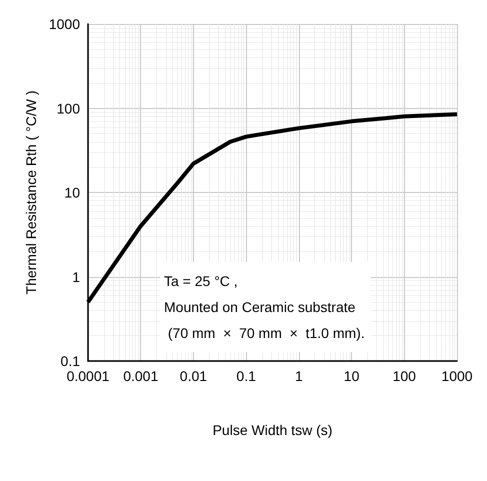 The width and height of the screenshot is (487, 481). Describe the element at coordinates (298, 376) in the screenshot. I see `x-tick-label: 1` at that location.